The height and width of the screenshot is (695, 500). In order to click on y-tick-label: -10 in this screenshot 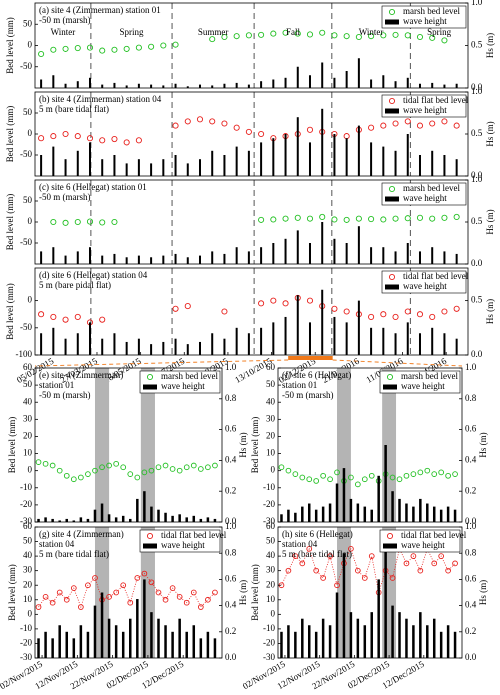, I will do `click(26, 487)`.